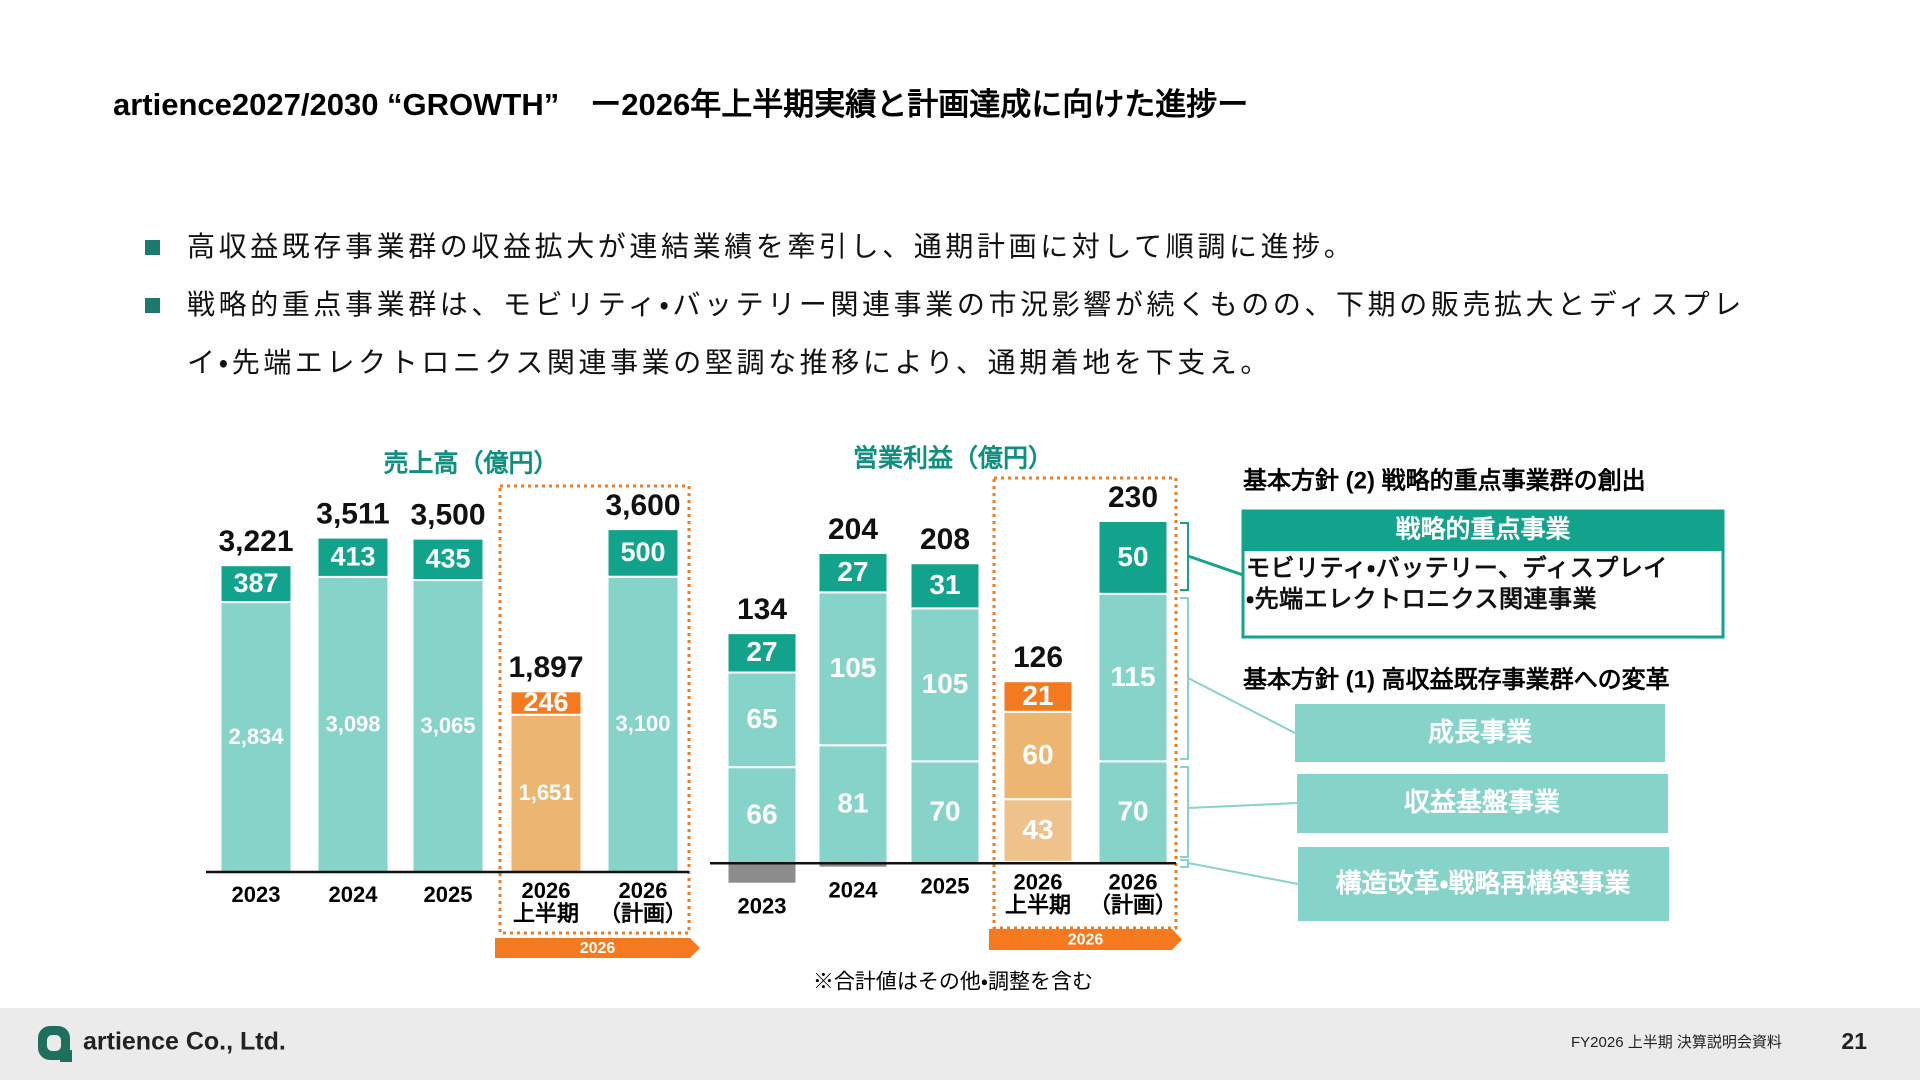 This screenshot has height=1080, width=1920. What do you see at coordinates (1133, 497) in the screenshot?
I see `total-label: 230` at bounding box center [1133, 497].